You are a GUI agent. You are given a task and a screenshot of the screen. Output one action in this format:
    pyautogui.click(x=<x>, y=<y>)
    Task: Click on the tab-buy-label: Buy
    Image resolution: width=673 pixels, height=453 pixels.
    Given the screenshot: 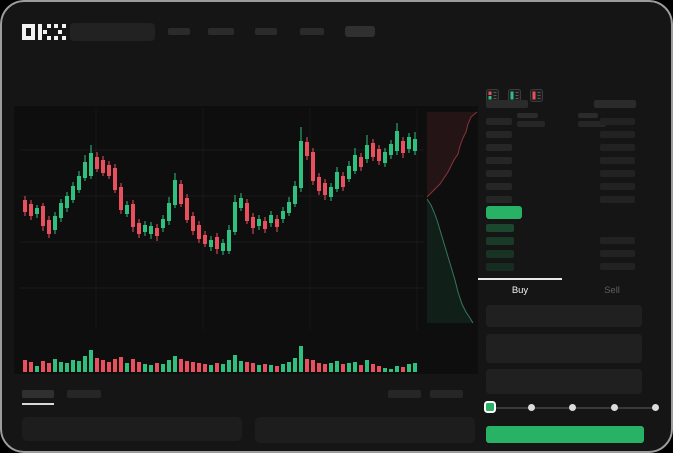 What is the action you would take?
    pyautogui.click(x=520, y=290)
    